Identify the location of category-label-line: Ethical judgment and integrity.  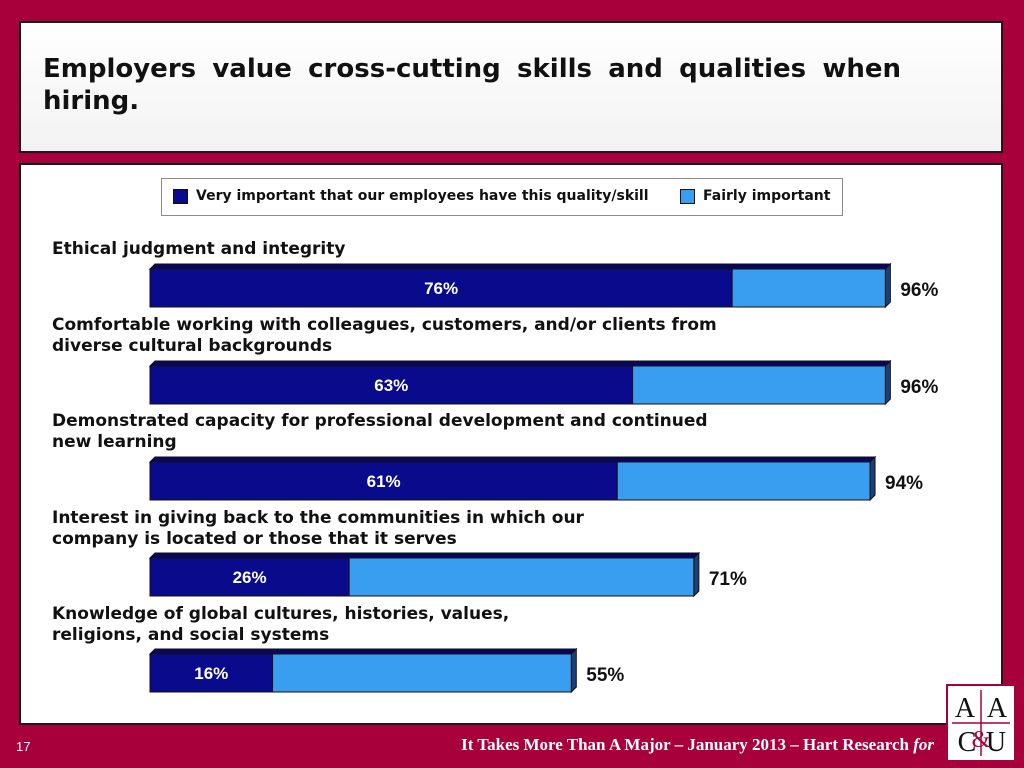
(199, 249).